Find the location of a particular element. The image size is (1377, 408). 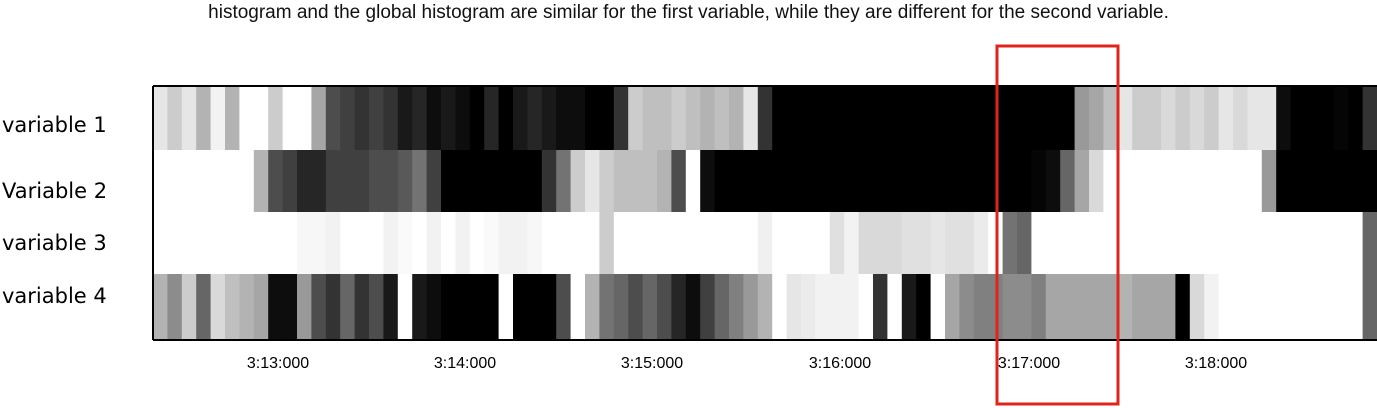

cell-r1-c63 is located at coordinates (1053, 118).